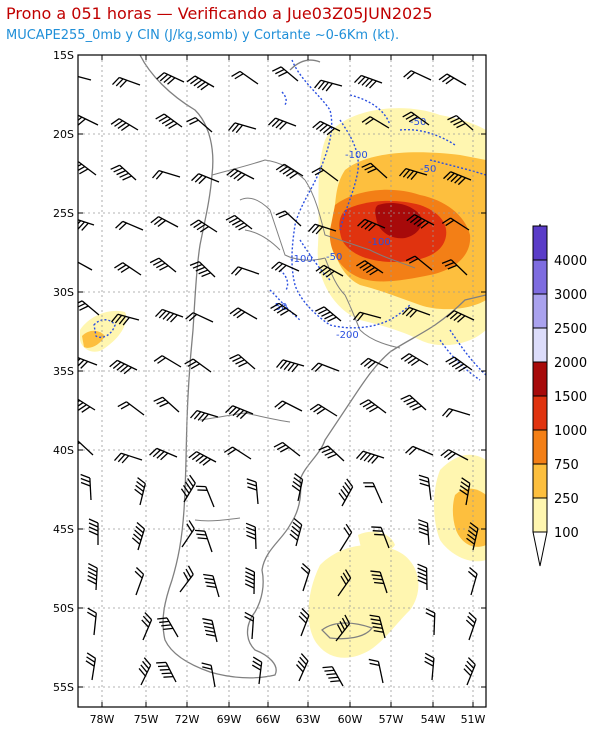  I want to click on lat-label: 40S, so click(63, 450).